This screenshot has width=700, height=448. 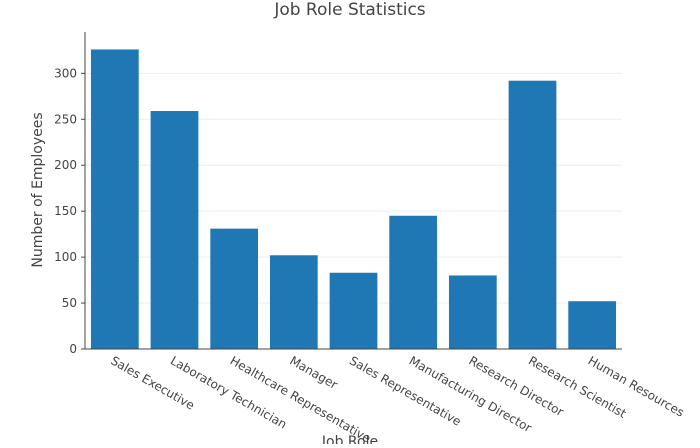 What do you see at coordinates (65, 165) in the screenshot?
I see `y-tick-label: 200` at bounding box center [65, 165].